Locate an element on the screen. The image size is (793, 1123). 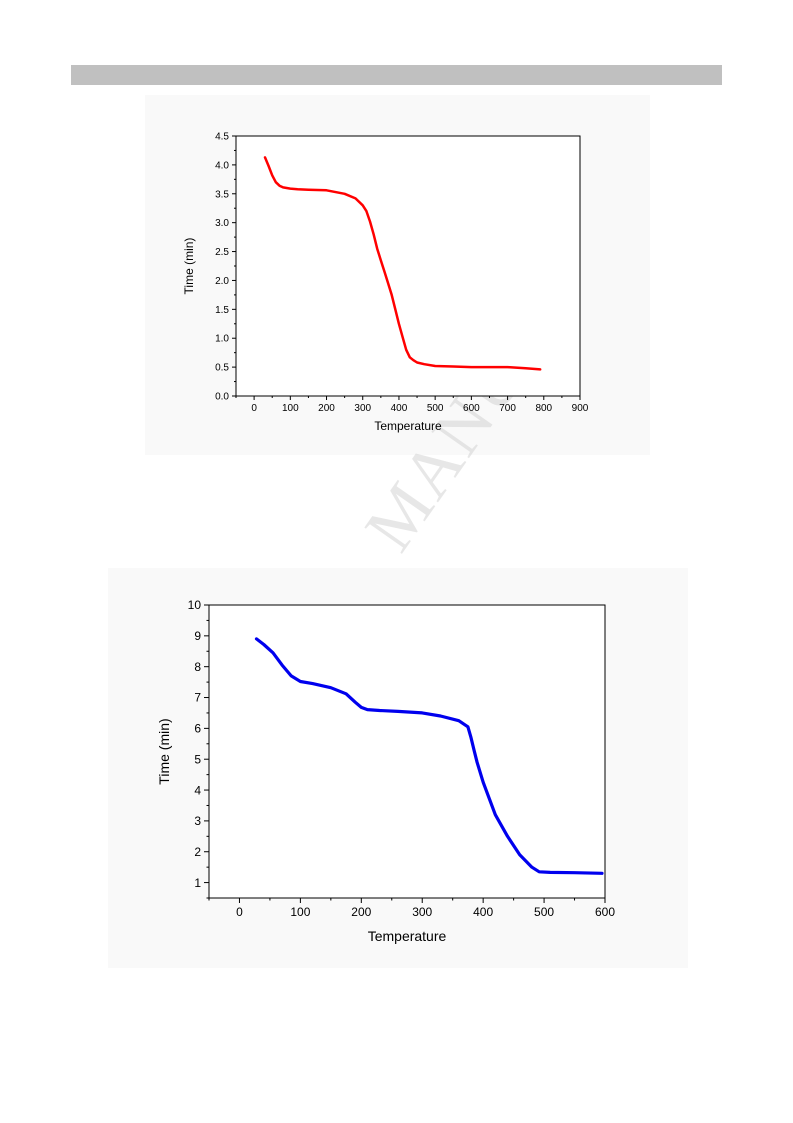
y-tick-label: 2.0 is located at coordinates (222, 281).